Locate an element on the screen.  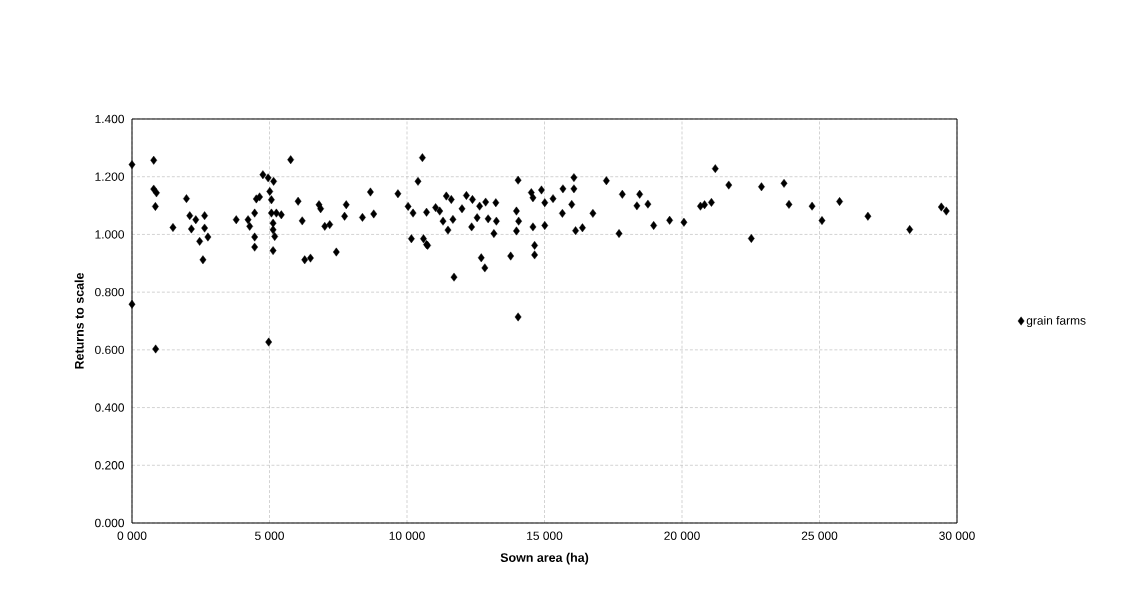
y-tick-label: 0.000 is located at coordinates (110, 523).